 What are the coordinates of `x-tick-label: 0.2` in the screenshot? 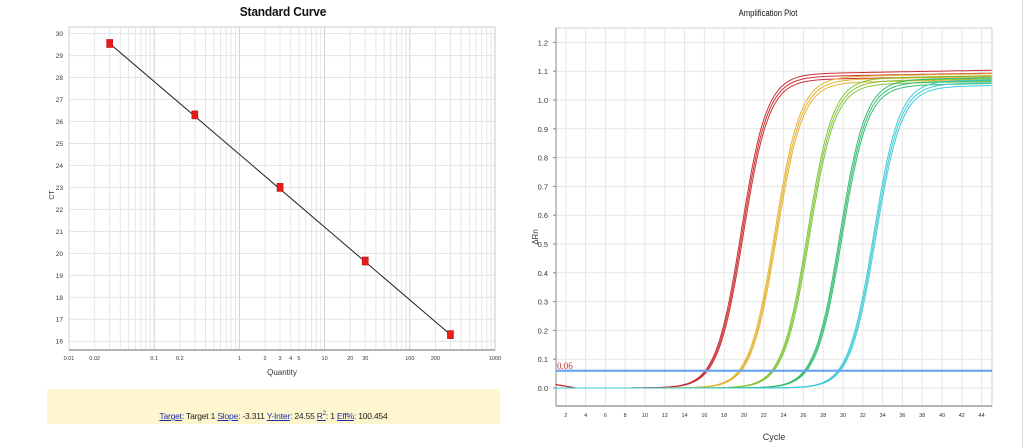 It's located at (180, 359).